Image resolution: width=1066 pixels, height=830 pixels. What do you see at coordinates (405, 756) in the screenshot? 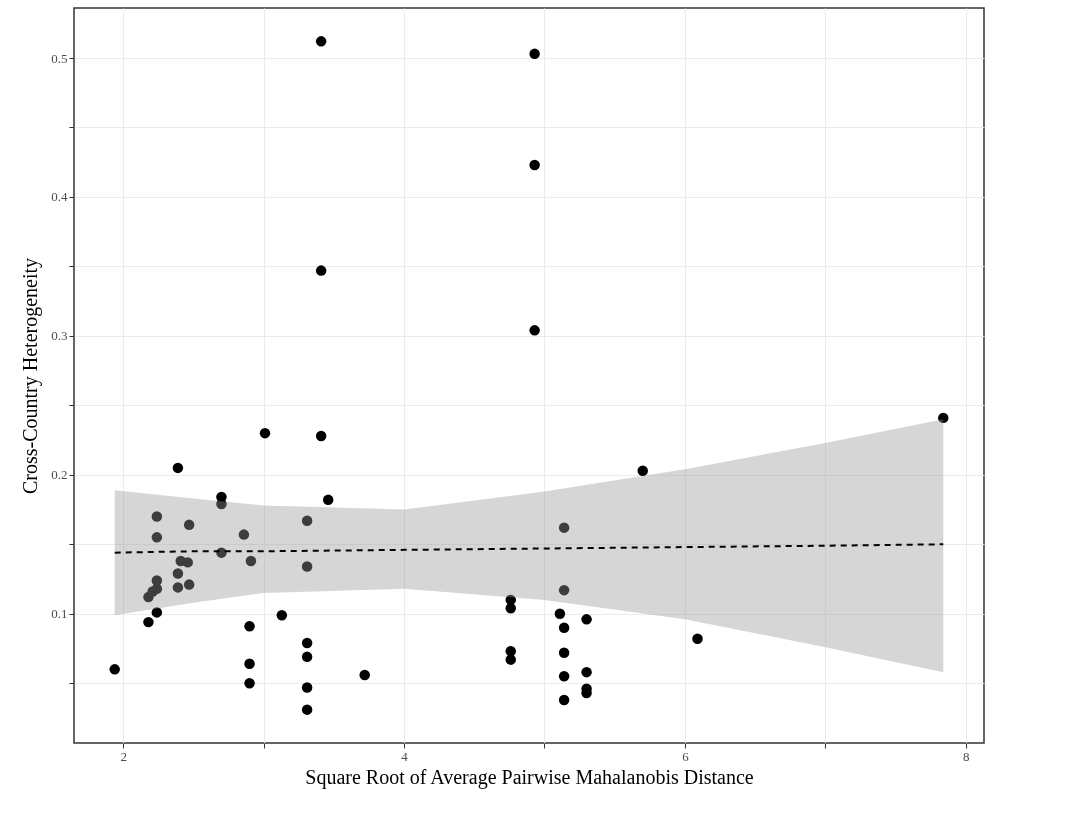
I see `x-tick-label: 4` at bounding box center [405, 756].